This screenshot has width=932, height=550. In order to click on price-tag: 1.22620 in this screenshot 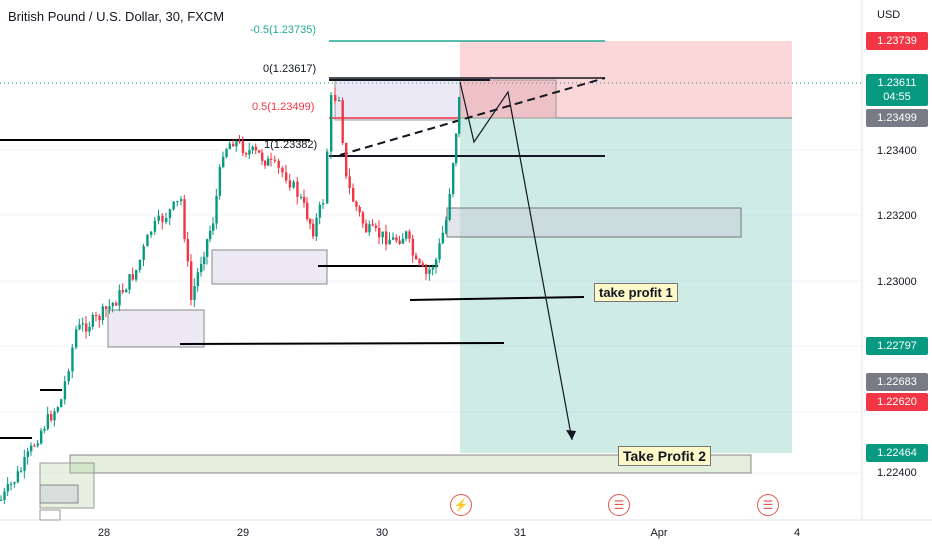, I will do `click(897, 402)`.